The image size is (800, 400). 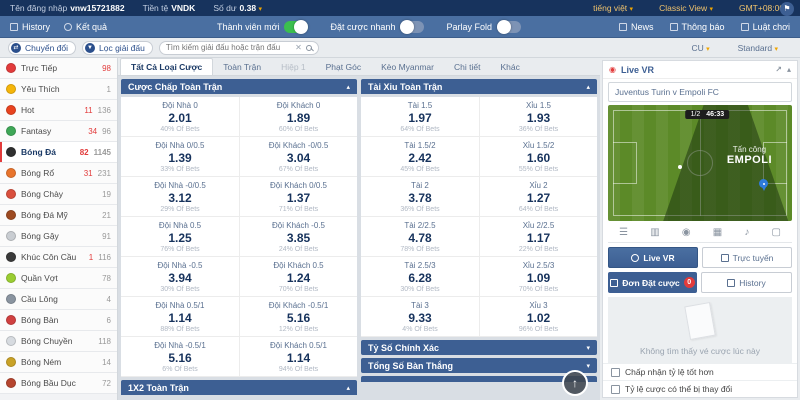 What do you see at coordinates (538, 316) in the screenshot?
I see `odds-cell-under: Xỉu 3 1.02 96% Of Bets` at bounding box center [538, 316].